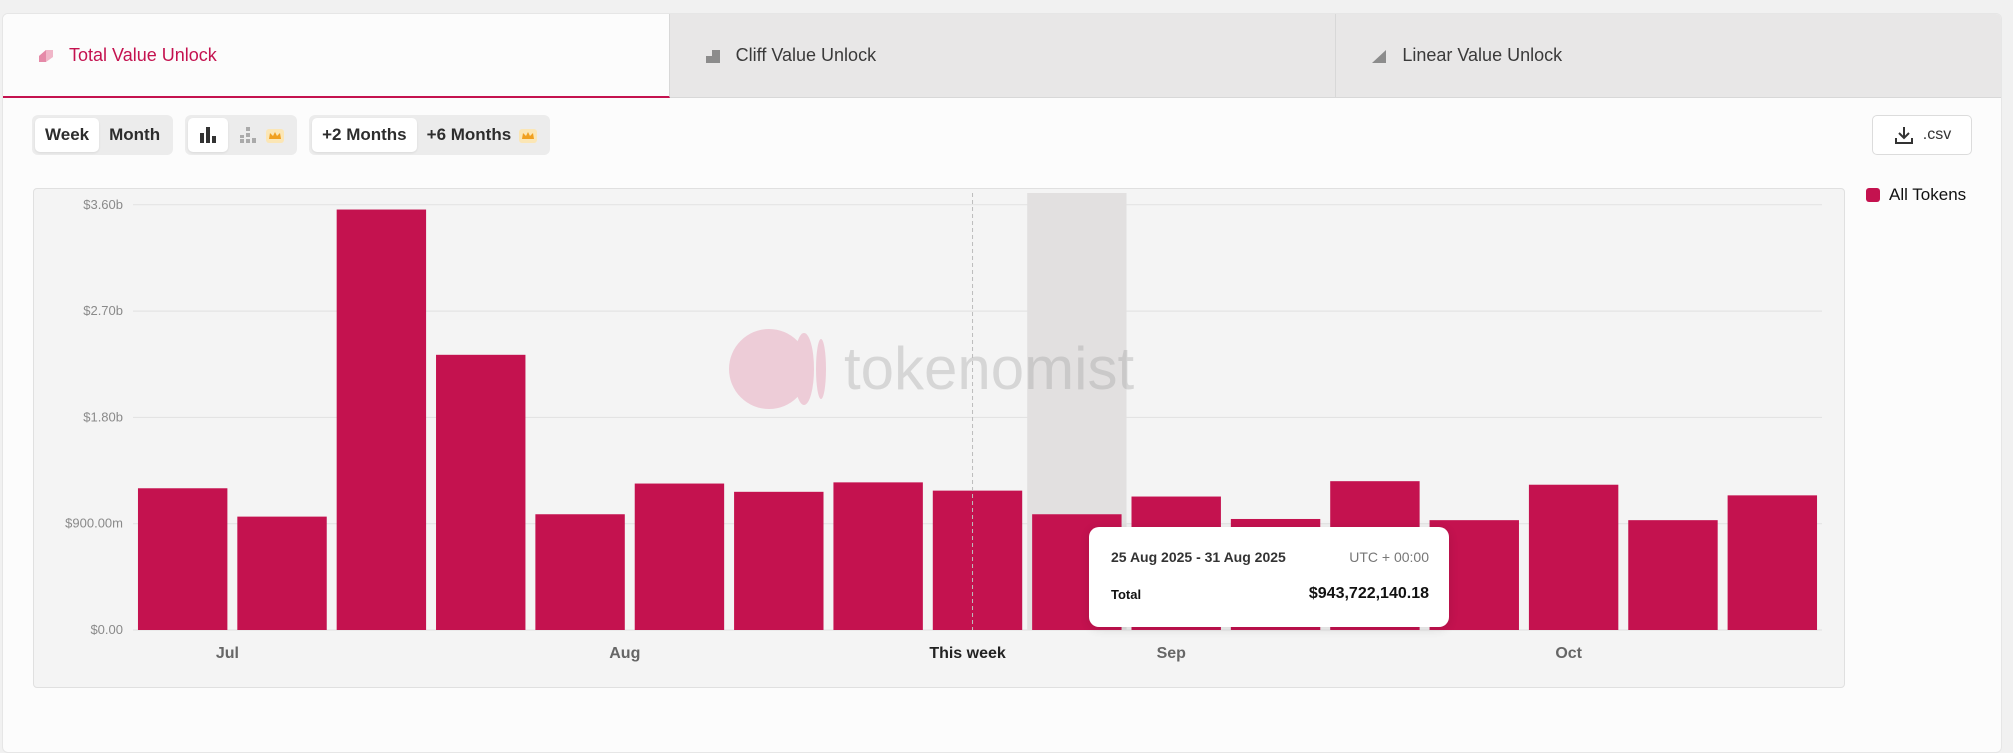 Image resolution: width=2013 pixels, height=753 pixels. Describe the element at coordinates (103, 416) in the screenshot. I see `y-tick-label: $1.80b` at that location.